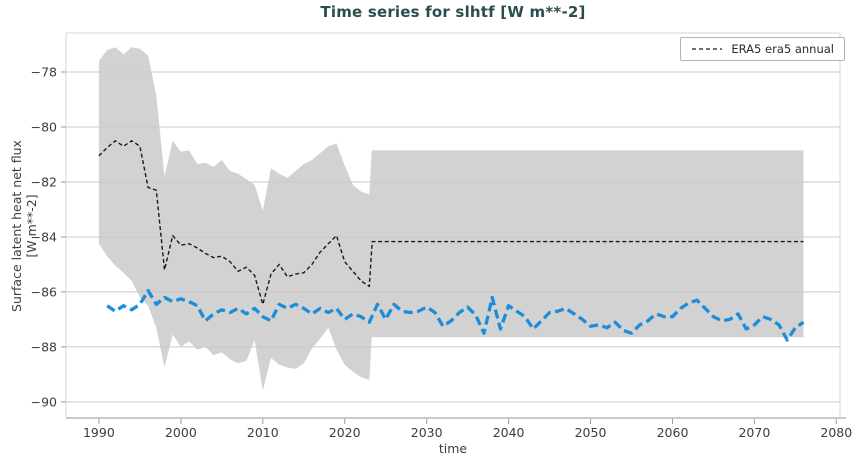 The image size is (852, 457). Describe the element at coordinates (31, 226) in the screenshot. I see `y-axis-label-line2: [W m**-2]` at that location.